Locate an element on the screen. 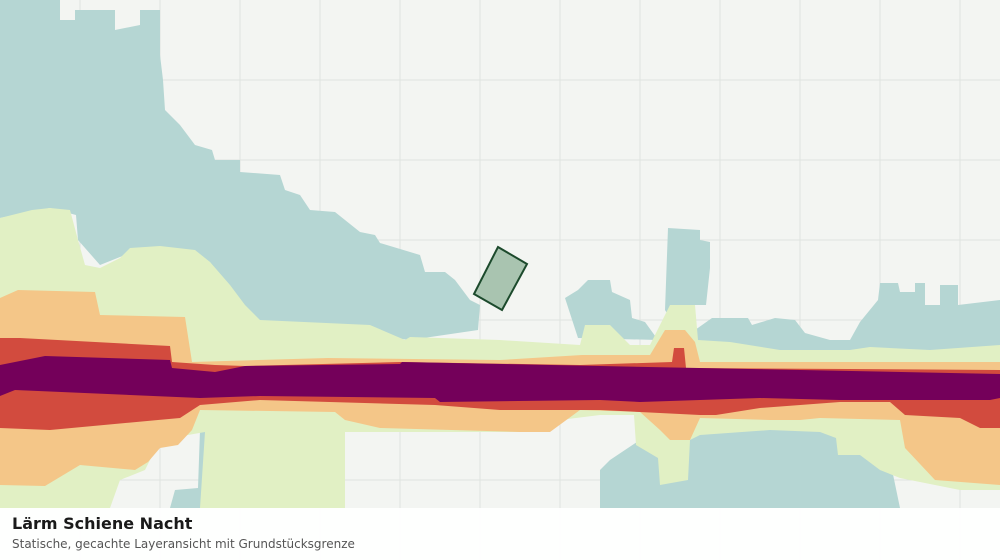 Image resolution: width=1000 pixels, height=560 pixels. parcel-boundary is located at coordinates (500, 278).